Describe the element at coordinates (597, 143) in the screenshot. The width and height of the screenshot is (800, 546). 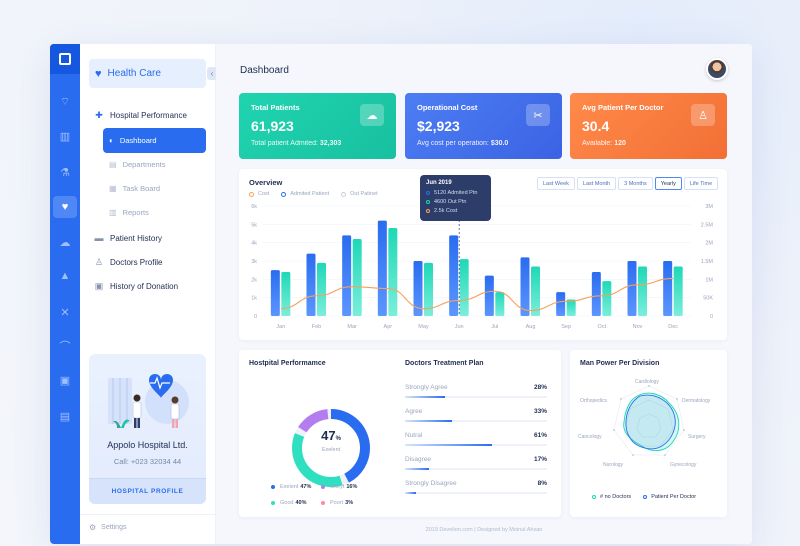
I see `card-sub-label: Available:` at that location.